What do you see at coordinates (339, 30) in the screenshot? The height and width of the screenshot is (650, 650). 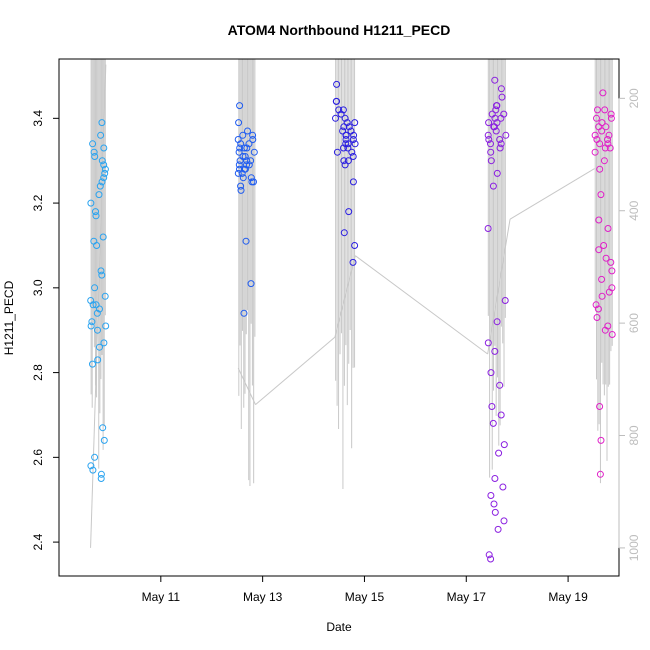 I see `chart-title: ATOM4 Northbound H1211_PECD` at bounding box center [339, 30].